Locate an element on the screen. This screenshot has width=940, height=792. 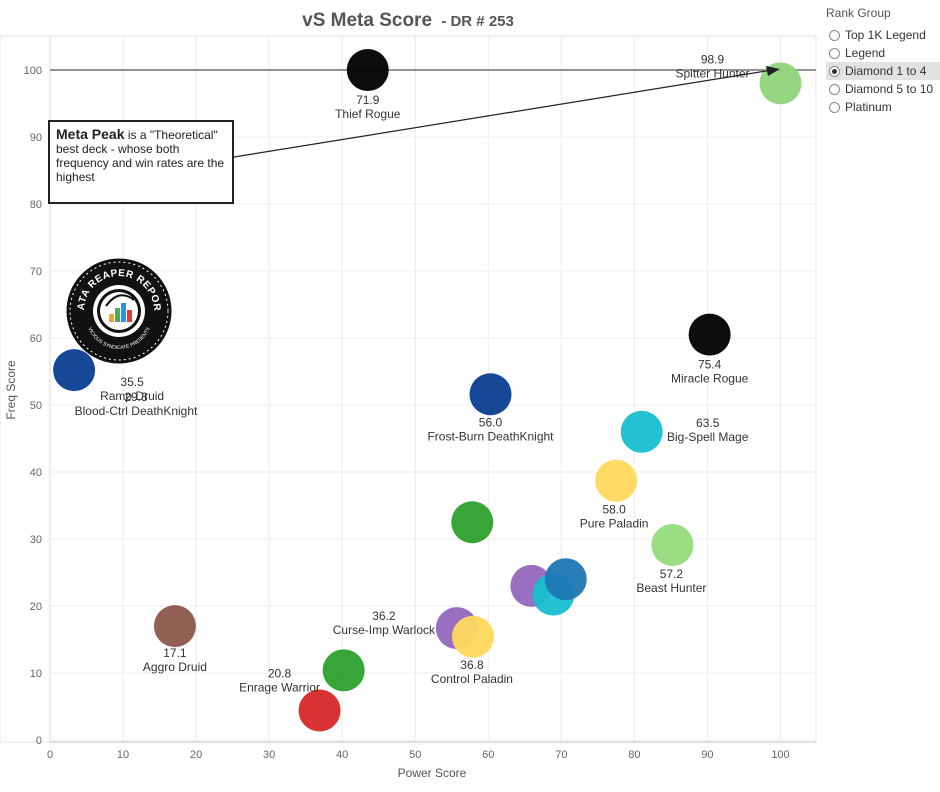
rank-option-platinum: Platinum is located at coordinates (883, 107).